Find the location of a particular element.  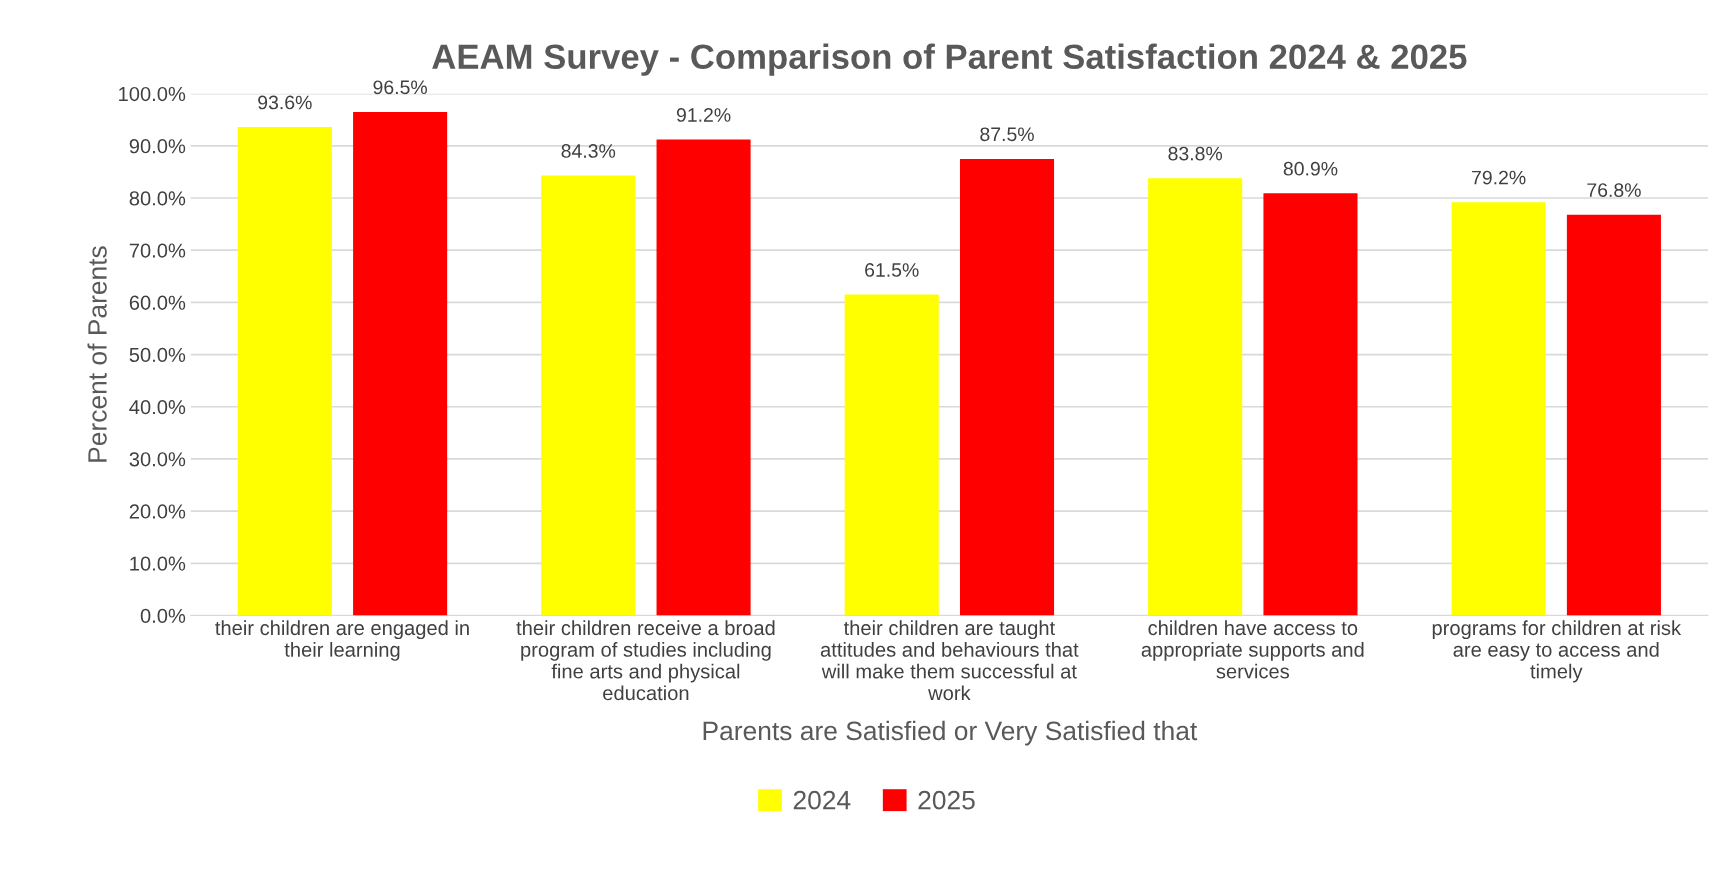

x-tick-label: their children receive a broad program of studies including fine arts and physical education is located at coordinates (645, 660).